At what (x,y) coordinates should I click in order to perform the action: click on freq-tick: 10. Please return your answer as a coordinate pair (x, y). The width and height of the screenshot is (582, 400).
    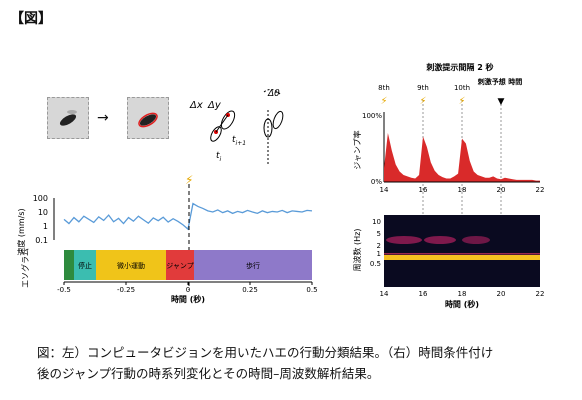
    Looking at the image, I should click on (376, 222).